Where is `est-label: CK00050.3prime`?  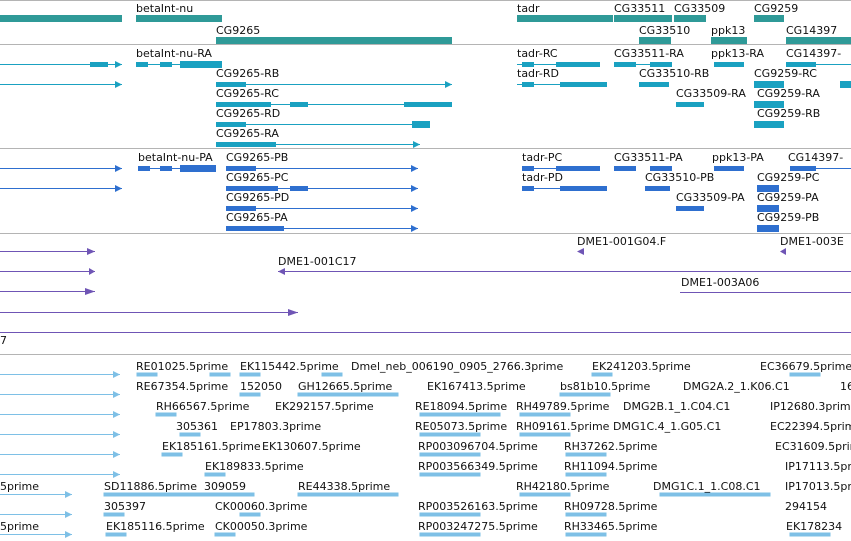 est-label: CK00050.3prime is located at coordinates (261, 526).